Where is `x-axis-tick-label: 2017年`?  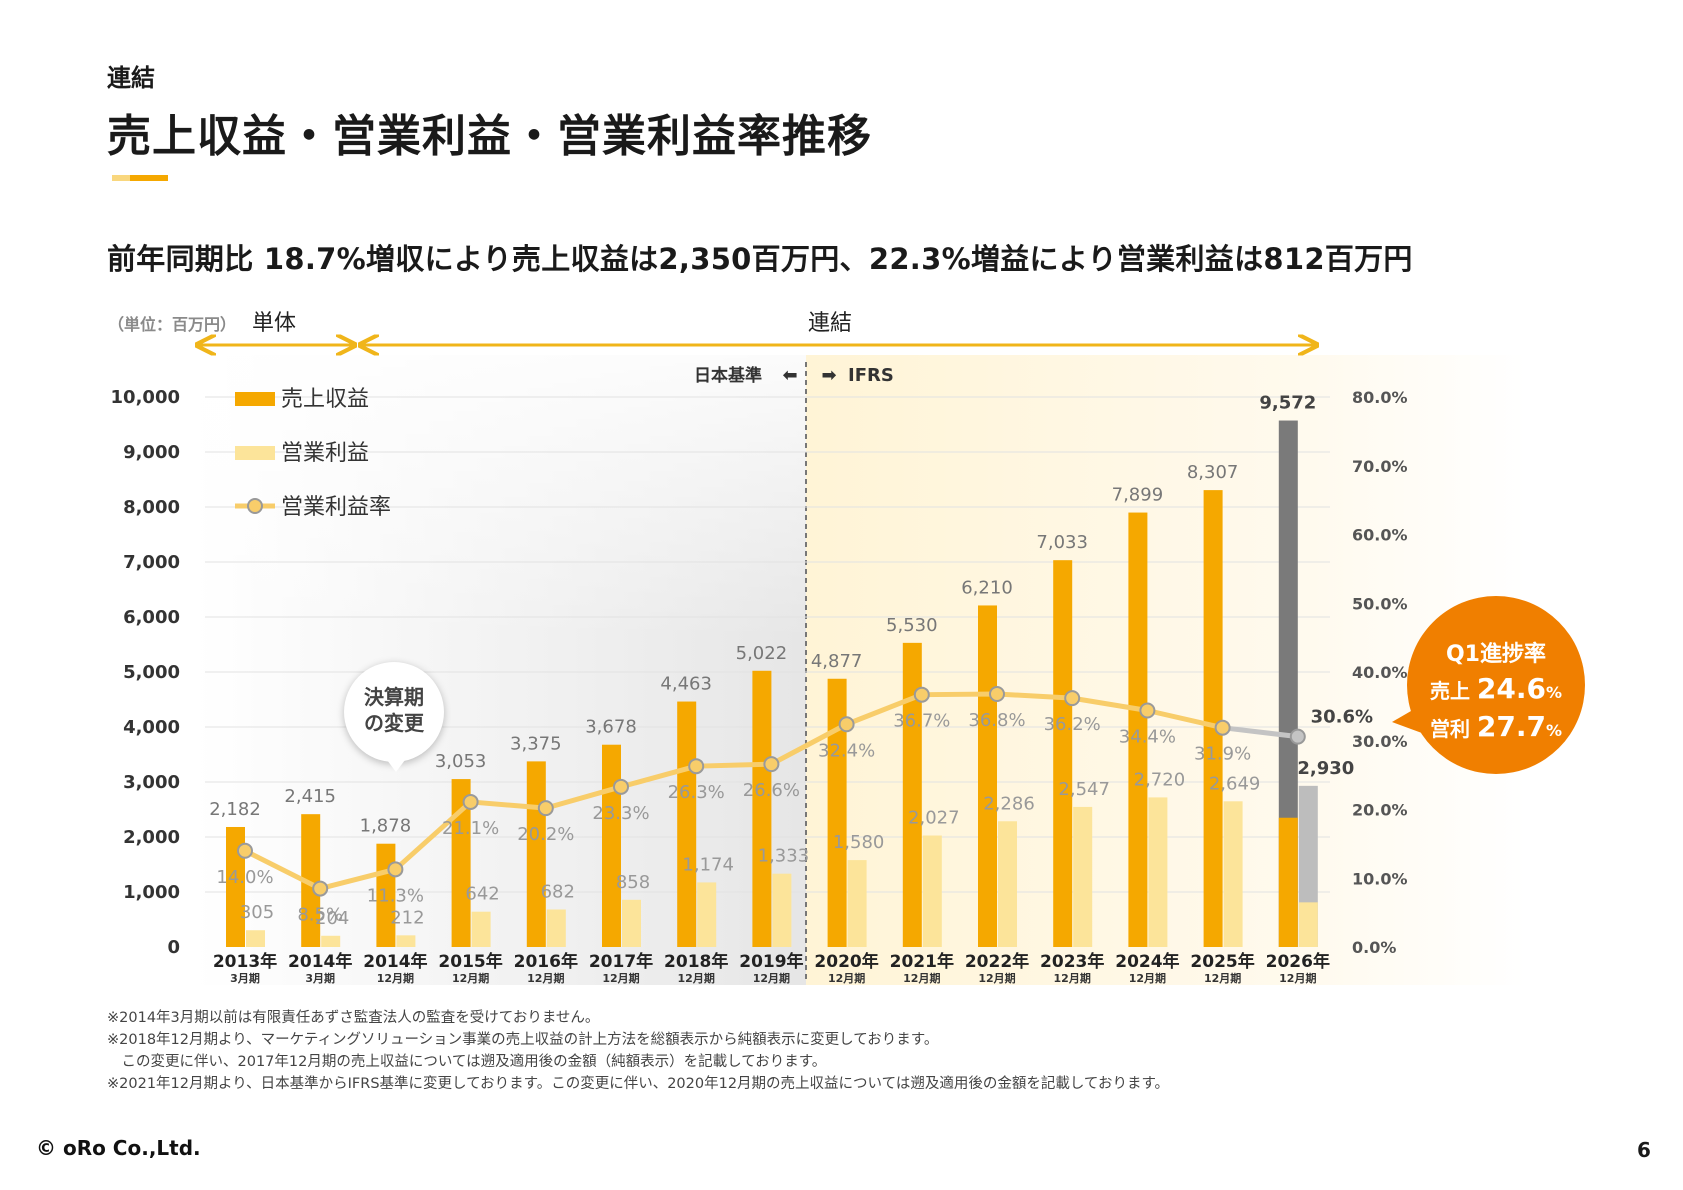
x-axis-tick-label: 2017年 is located at coordinates (621, 961).